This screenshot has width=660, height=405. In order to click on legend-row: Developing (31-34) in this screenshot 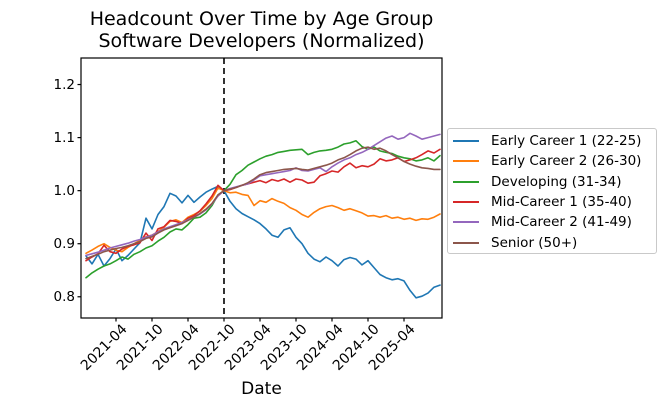, I will do `click(551, 182)`.